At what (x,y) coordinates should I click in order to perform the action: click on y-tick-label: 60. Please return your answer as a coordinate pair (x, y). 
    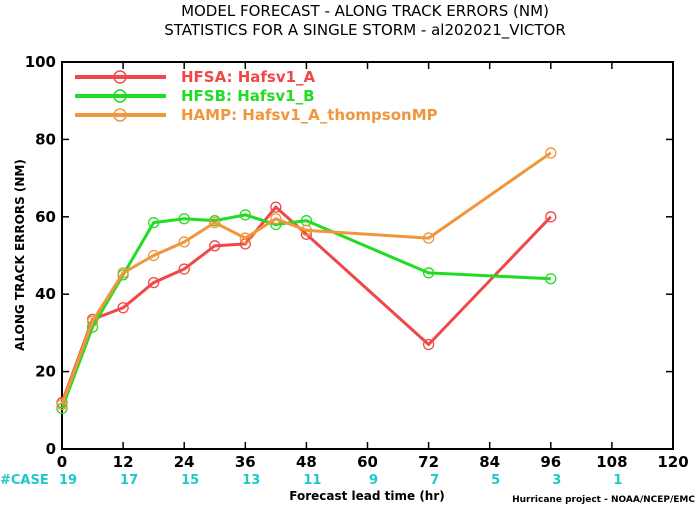
    Looking at the image, I should click on (45, 217).